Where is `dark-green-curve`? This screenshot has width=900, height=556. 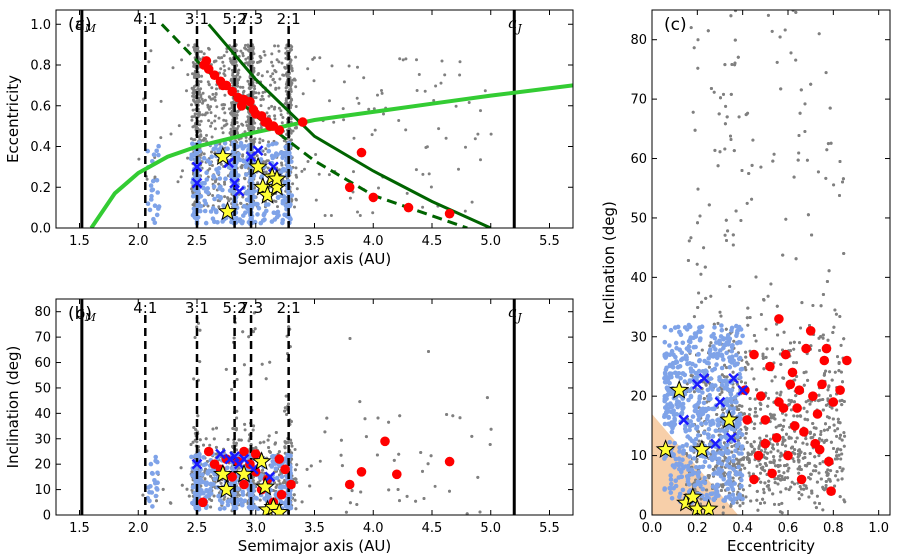 dark-green-curve is located at coordinates (349, 125).